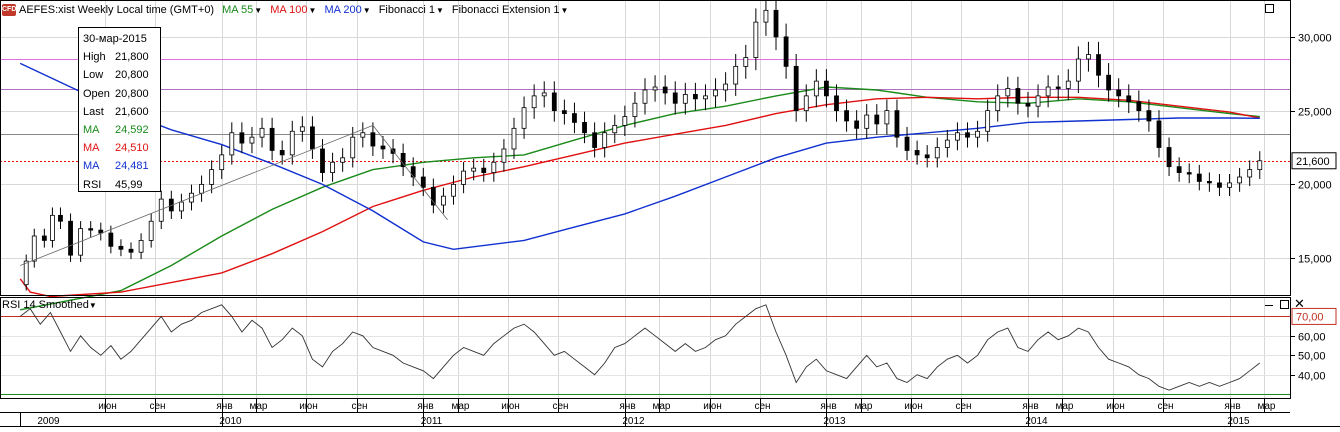 Image resolution: width=1340 pixels, height=432 pixels. I want to click on year-label: 2013, so click(834, 421).